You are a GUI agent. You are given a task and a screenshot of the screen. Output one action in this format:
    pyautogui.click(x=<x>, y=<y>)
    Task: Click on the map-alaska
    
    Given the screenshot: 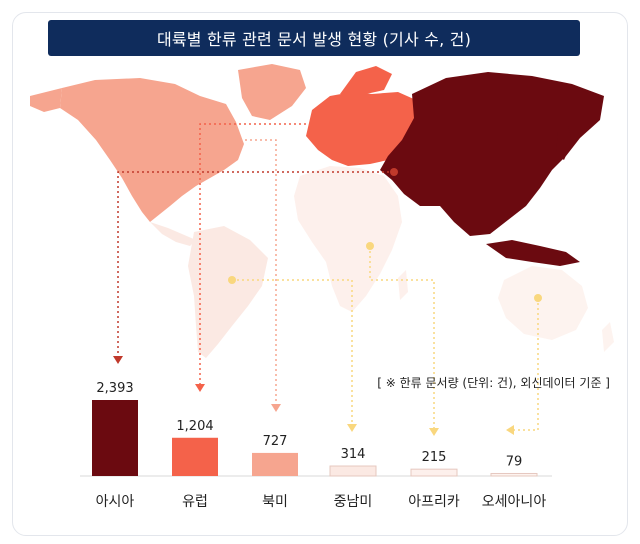 What is the action you would take?
    pyautogui.click(x=46, y=100)
    